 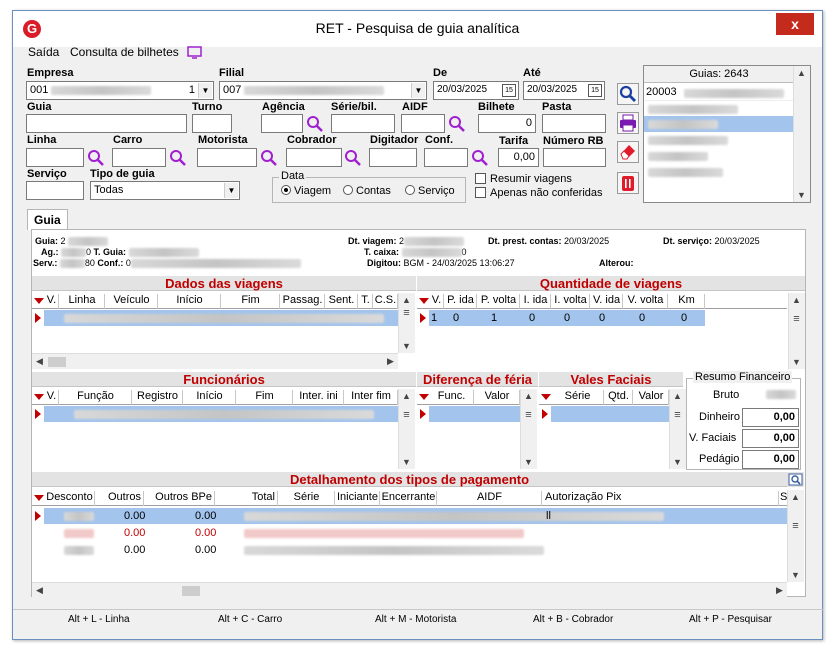 What do you see at coordinates (215, 361) in the screenshot?
I see `viagens-hscroll: ◀ ▶` at bounding box center [215, 361].